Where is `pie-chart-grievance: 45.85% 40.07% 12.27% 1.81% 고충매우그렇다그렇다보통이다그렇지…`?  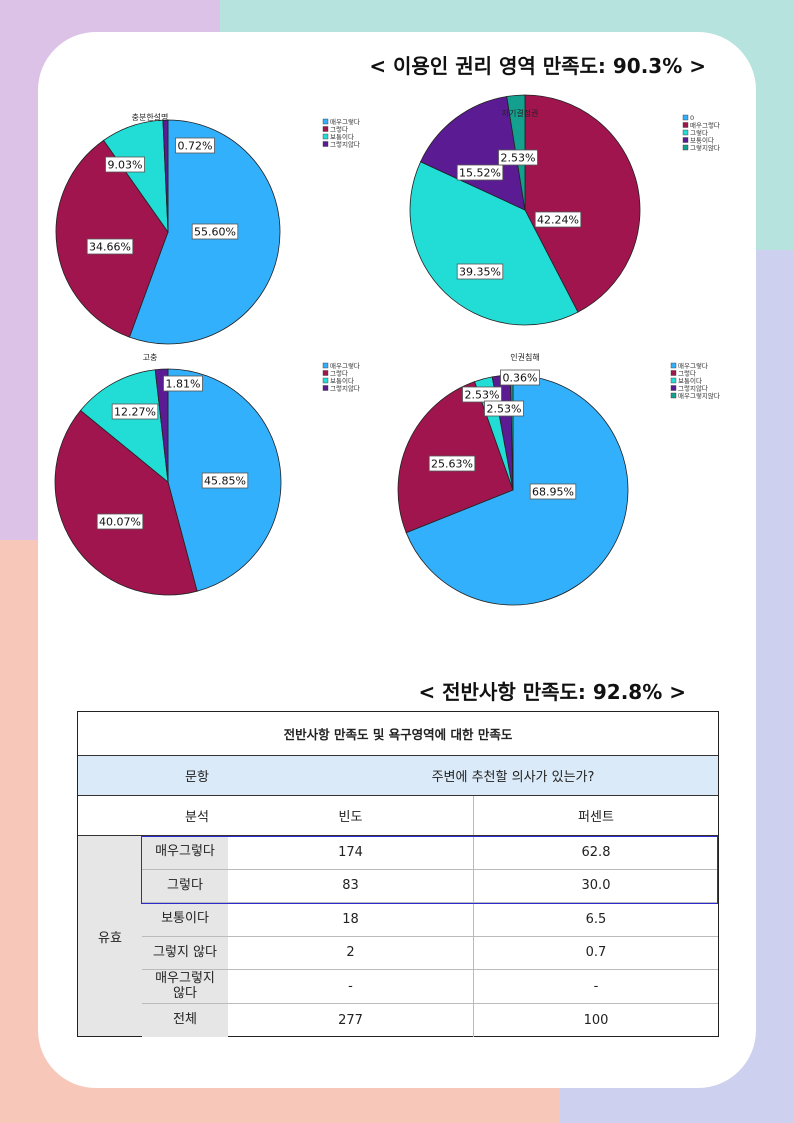 pie-chart-grievance: 45.85% 40.07% 12.27% 1.81% 고충매우그렇다그렇다보통이다그렇지… is located at coordinates (207, 474).